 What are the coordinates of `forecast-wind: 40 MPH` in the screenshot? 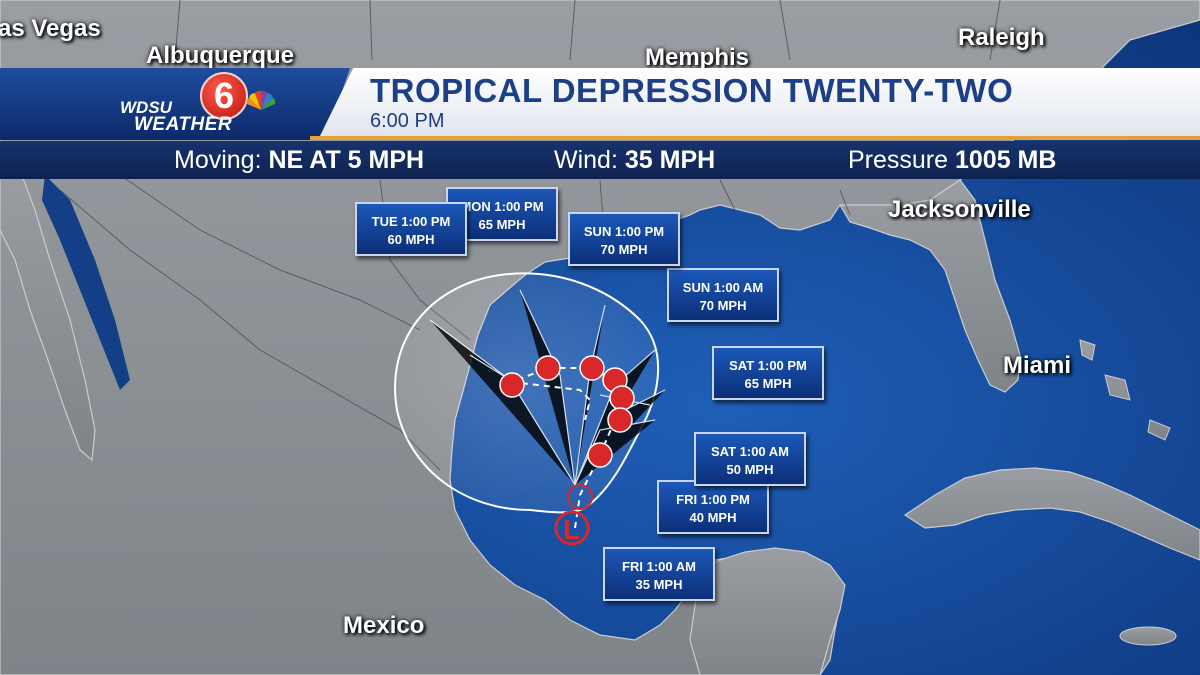 It's located at (713, 517).